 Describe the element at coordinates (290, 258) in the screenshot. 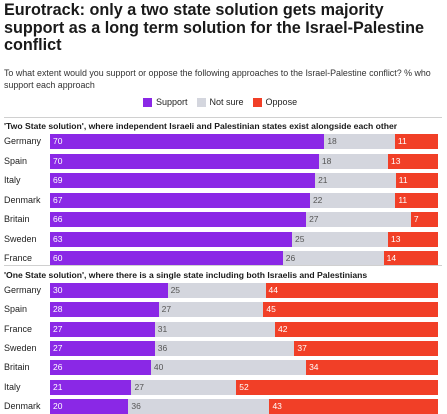

I see `data-label-not-sure: 26` at that location.